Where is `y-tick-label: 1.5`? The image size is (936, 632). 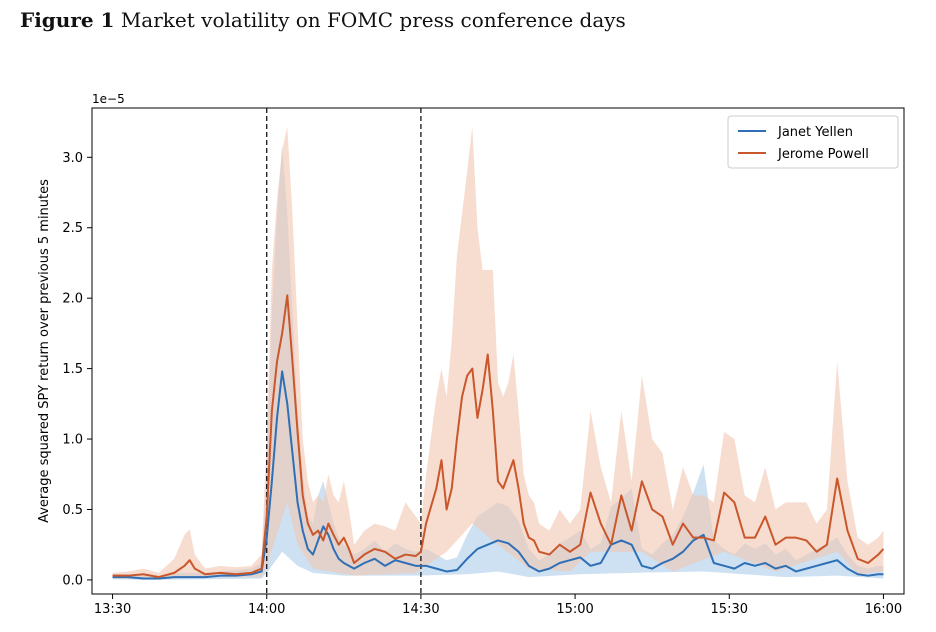 y-tick-label: 1.5 is located at coordinates (72, 369).